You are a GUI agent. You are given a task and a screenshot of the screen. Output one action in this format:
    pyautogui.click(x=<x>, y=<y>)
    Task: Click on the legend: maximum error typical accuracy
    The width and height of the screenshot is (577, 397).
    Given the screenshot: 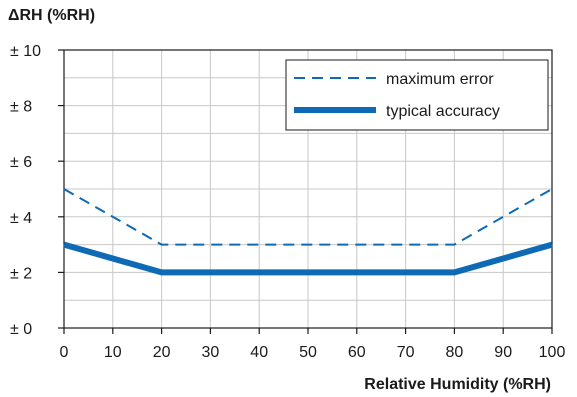 What is the action you would take?
    pyautogui.click(x=417, y=95)
    